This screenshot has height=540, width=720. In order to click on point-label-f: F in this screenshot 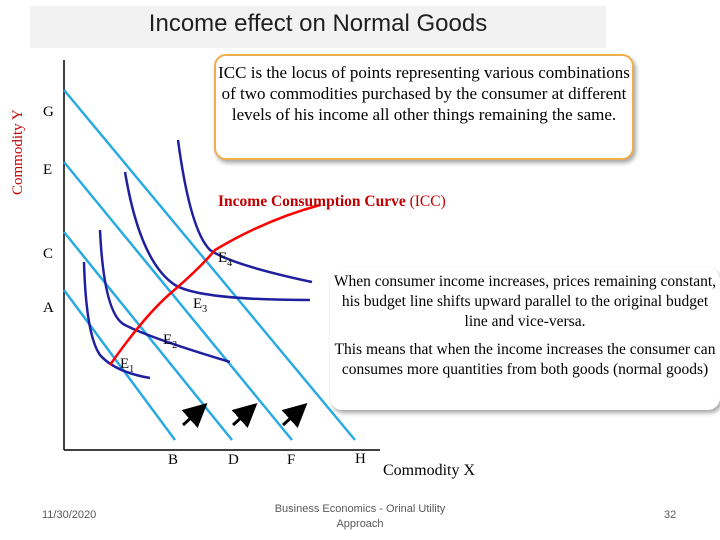, I will do `click(291, 460)`.